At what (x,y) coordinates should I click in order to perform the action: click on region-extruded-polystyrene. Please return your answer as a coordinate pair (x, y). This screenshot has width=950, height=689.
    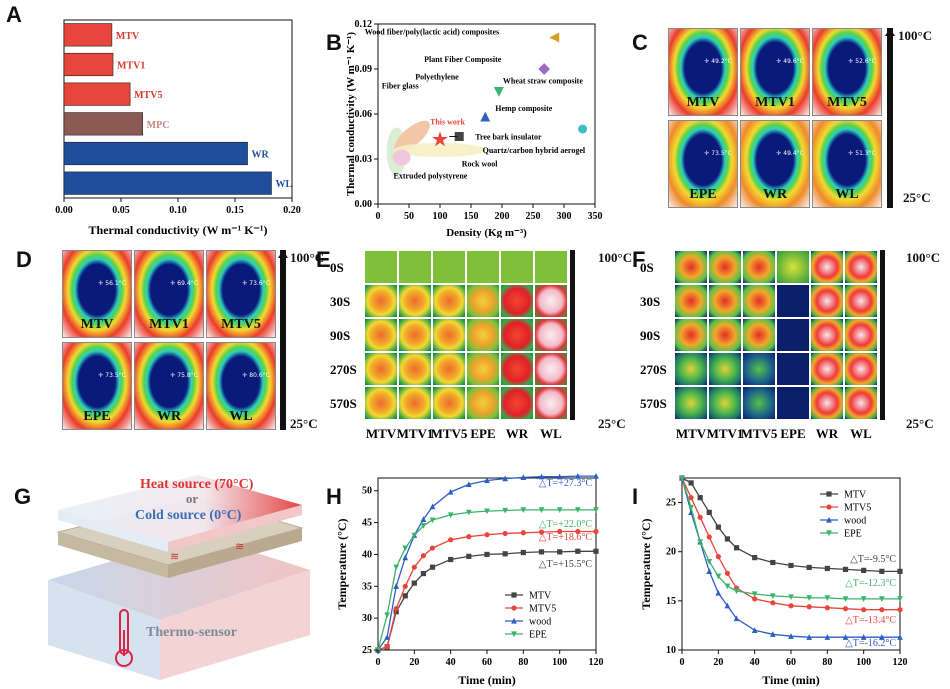
    Looking at the image, I should click on (401, 157).